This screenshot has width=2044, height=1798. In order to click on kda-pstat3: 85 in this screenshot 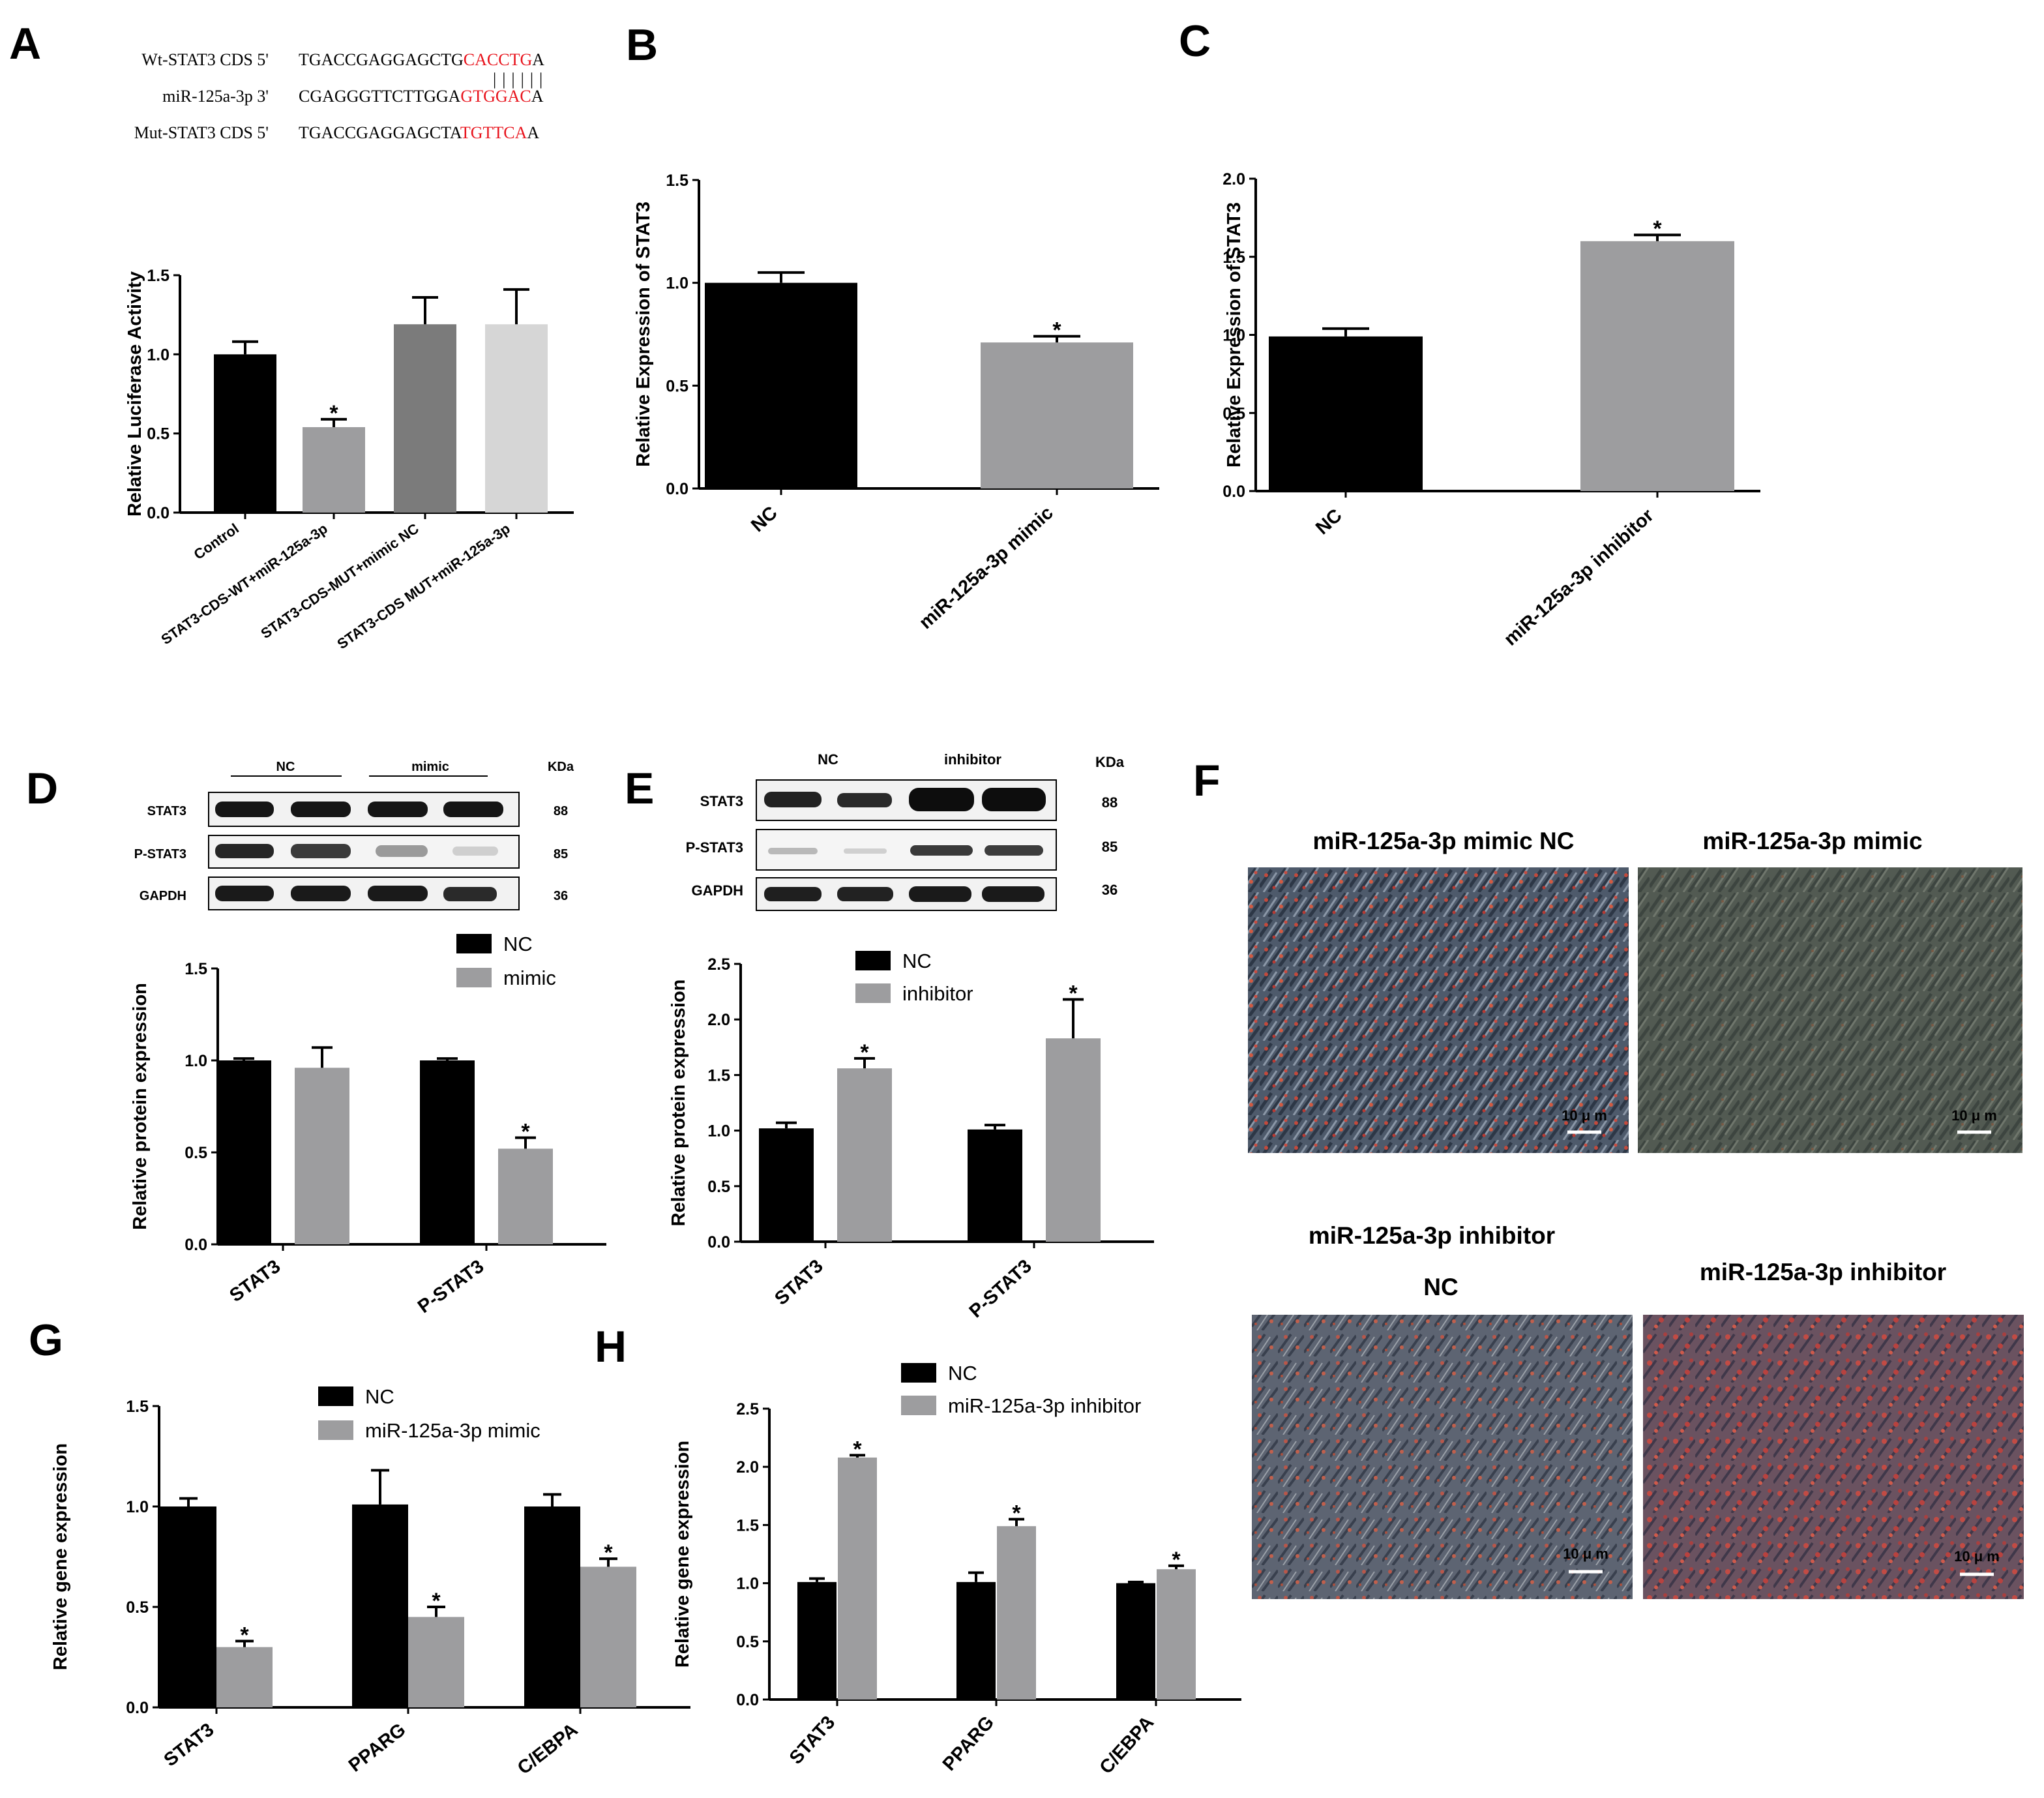, I will do `click(561, 854)`.